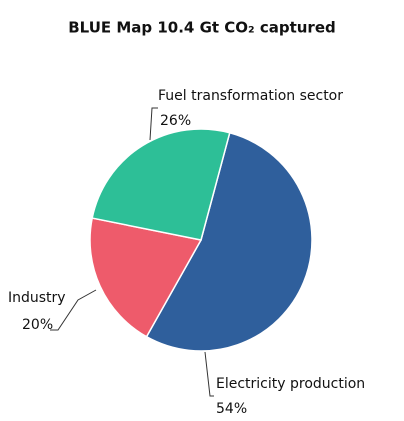  What do you see at coordinates (37, 298) in the screenshot?
I see `slice-label: Industry` at bounding box center [37, 298].